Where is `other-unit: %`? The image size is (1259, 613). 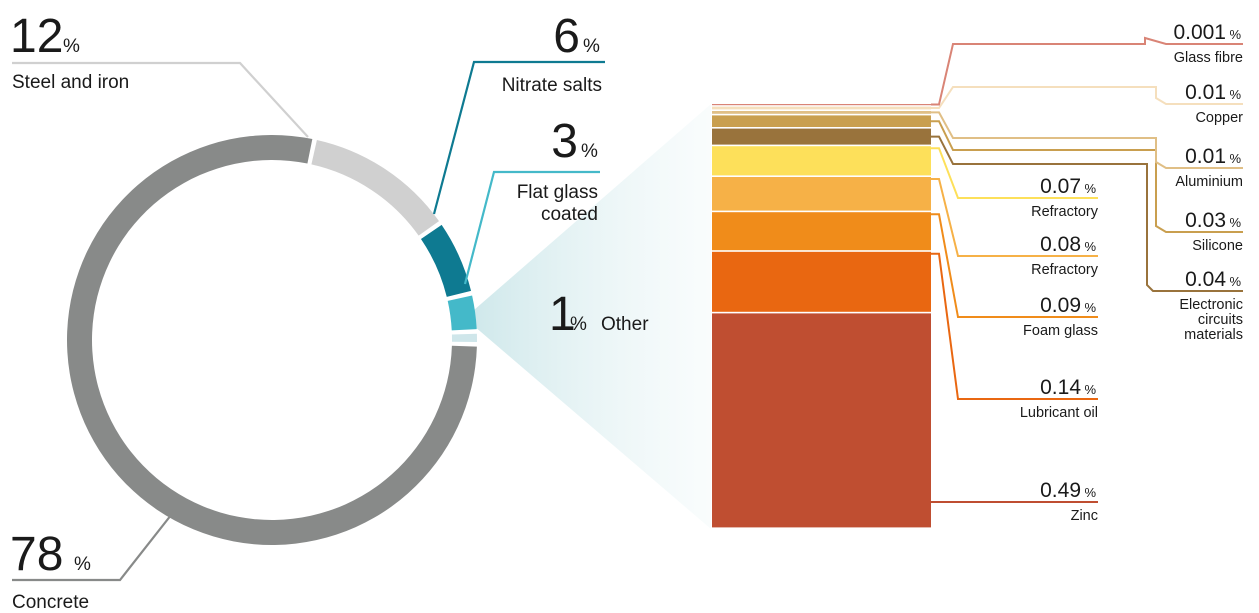 other-unit: % is located at coordinates (578, 324).